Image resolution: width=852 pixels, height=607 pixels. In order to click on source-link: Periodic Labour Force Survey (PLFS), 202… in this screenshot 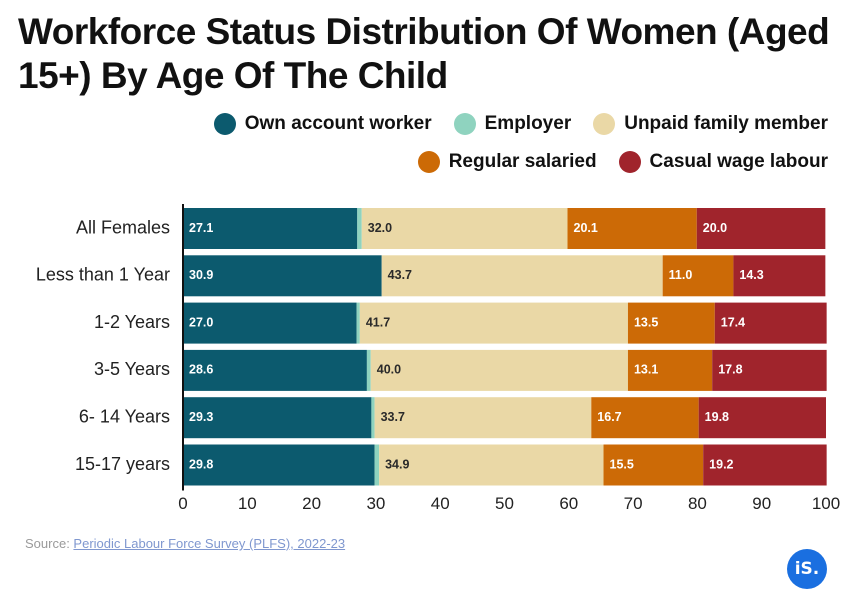, I will do `click(209, 543)`.